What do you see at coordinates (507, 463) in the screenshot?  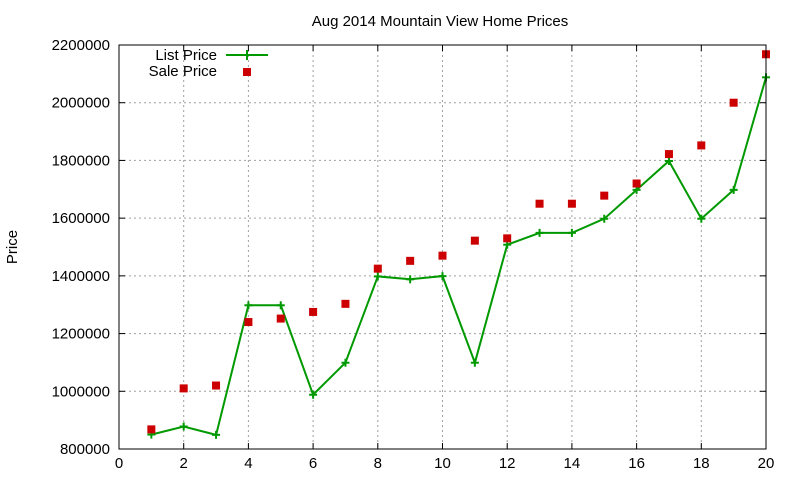 I see `x-tick-label: 12` at bounding box center [507, 463].